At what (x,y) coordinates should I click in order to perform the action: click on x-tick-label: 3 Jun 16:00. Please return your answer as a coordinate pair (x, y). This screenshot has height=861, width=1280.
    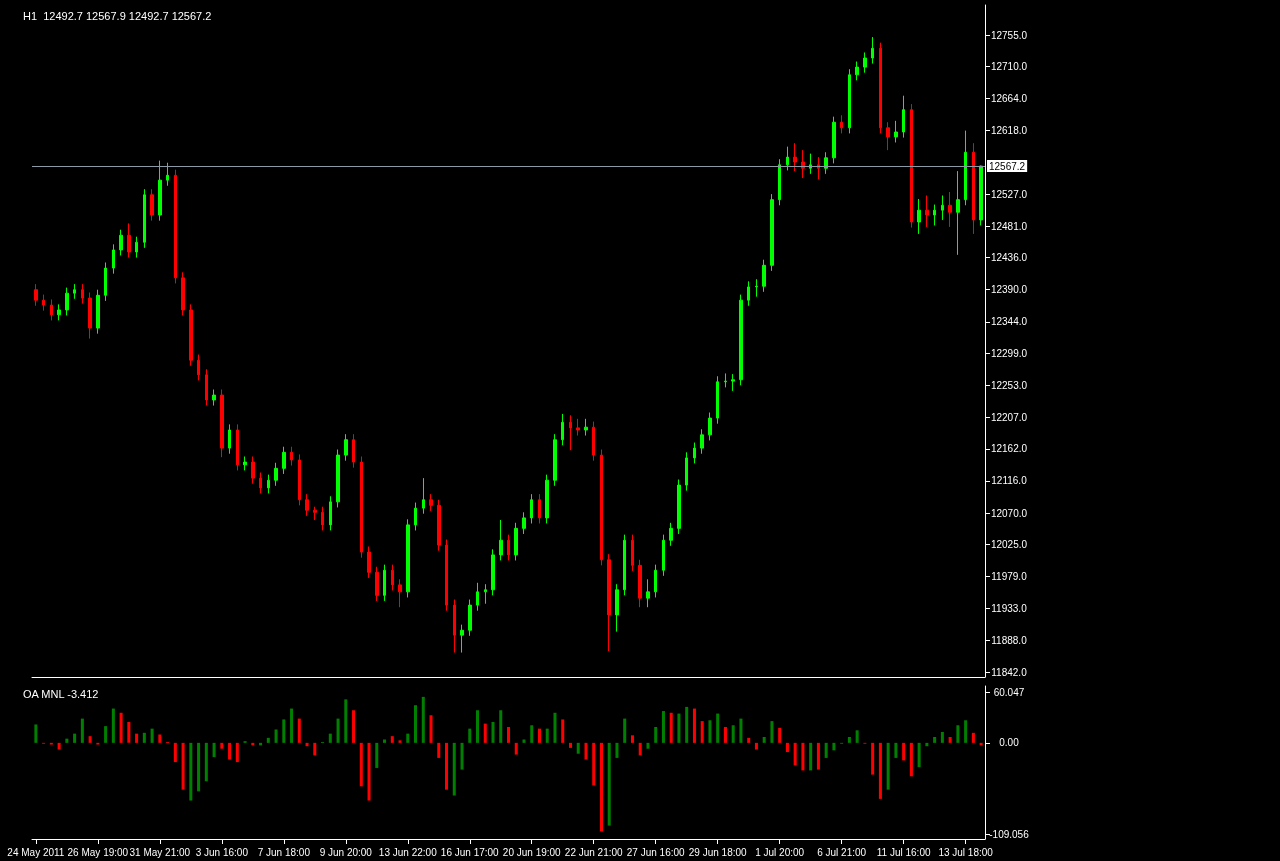
    Looking at the image, I should click on (222, 852).